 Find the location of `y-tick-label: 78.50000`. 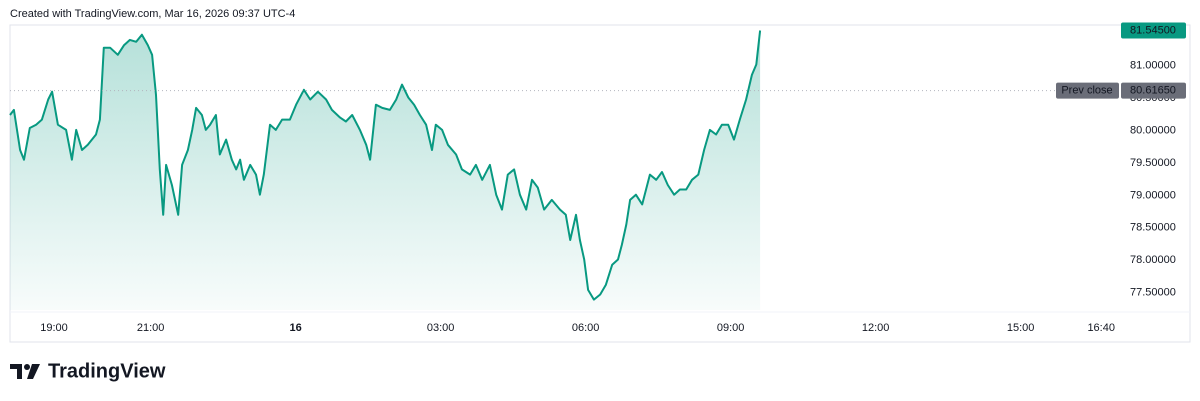

y-tick-label: 78.50000 is located at coordinates (1153, 228).